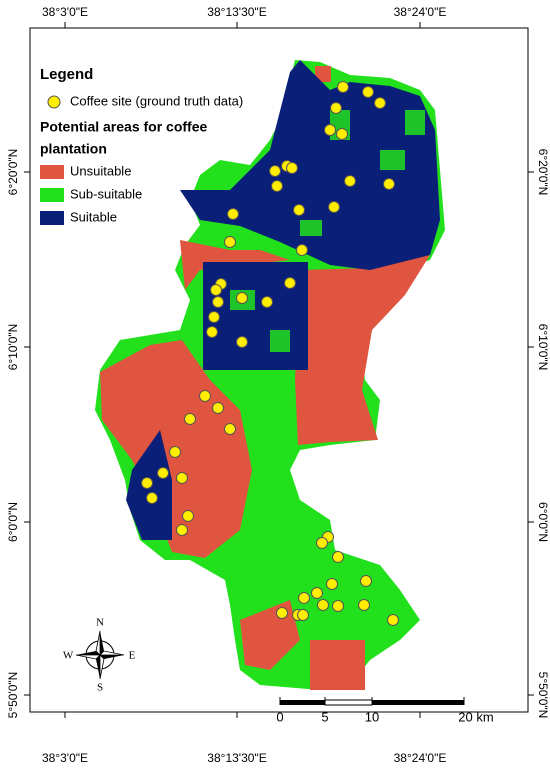 Image resolution: width=550 pixels, height=773 pixels. I want to click on compass-label: S, so click(100, 688).